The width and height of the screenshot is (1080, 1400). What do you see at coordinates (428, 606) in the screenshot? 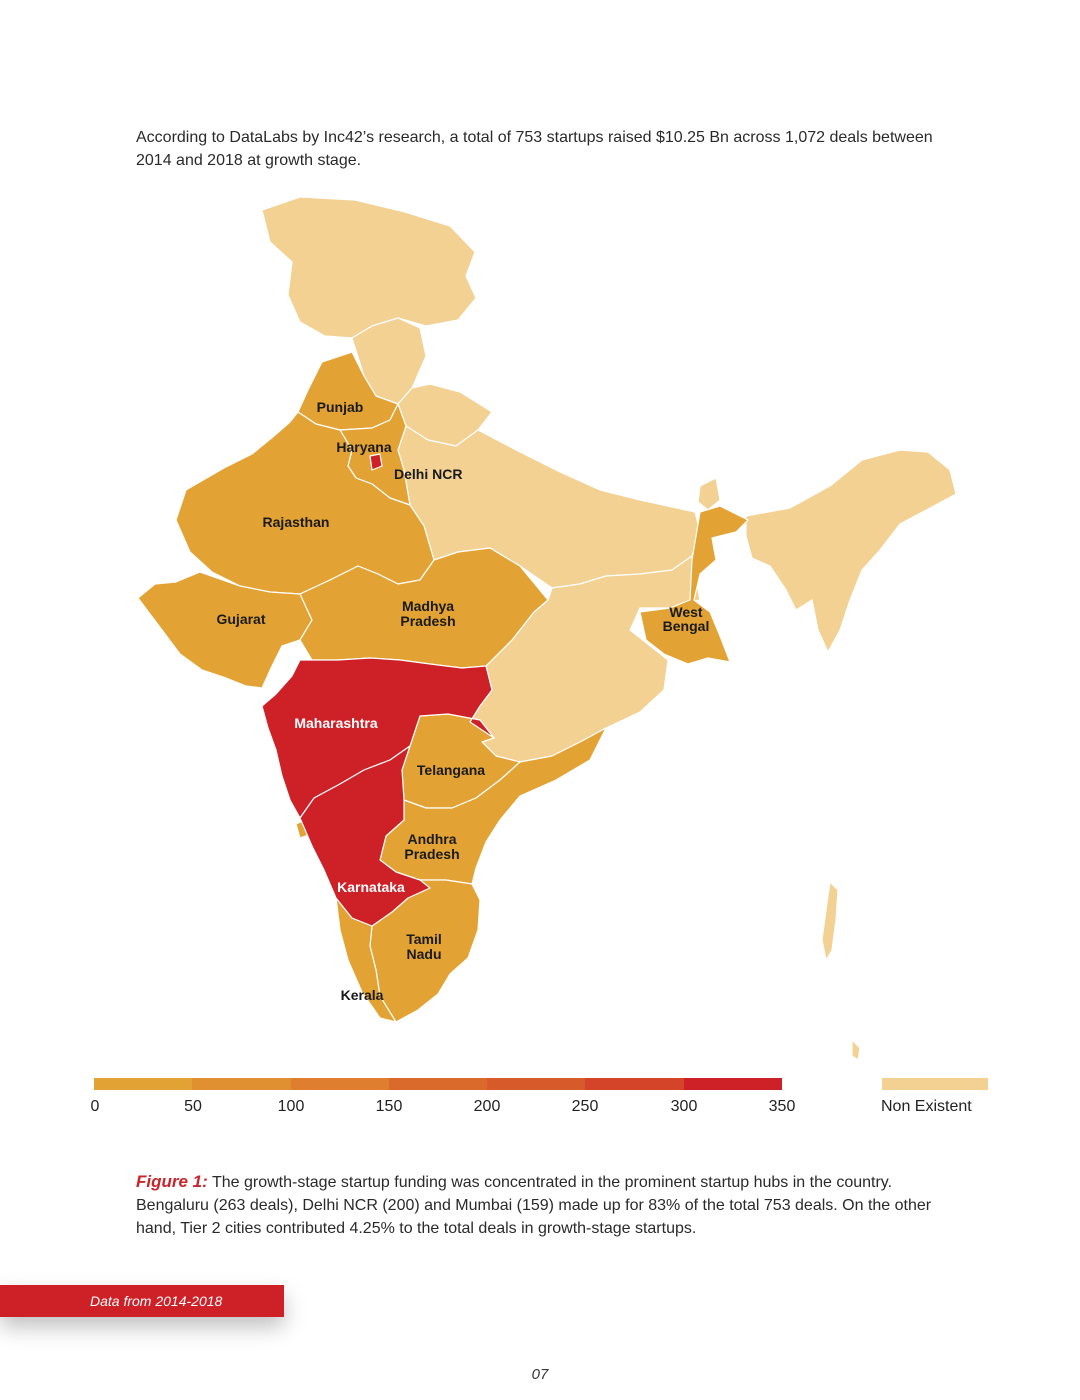
I see `label-madhya-pradesh-1: Madhya` at bounding box center [428, 606].